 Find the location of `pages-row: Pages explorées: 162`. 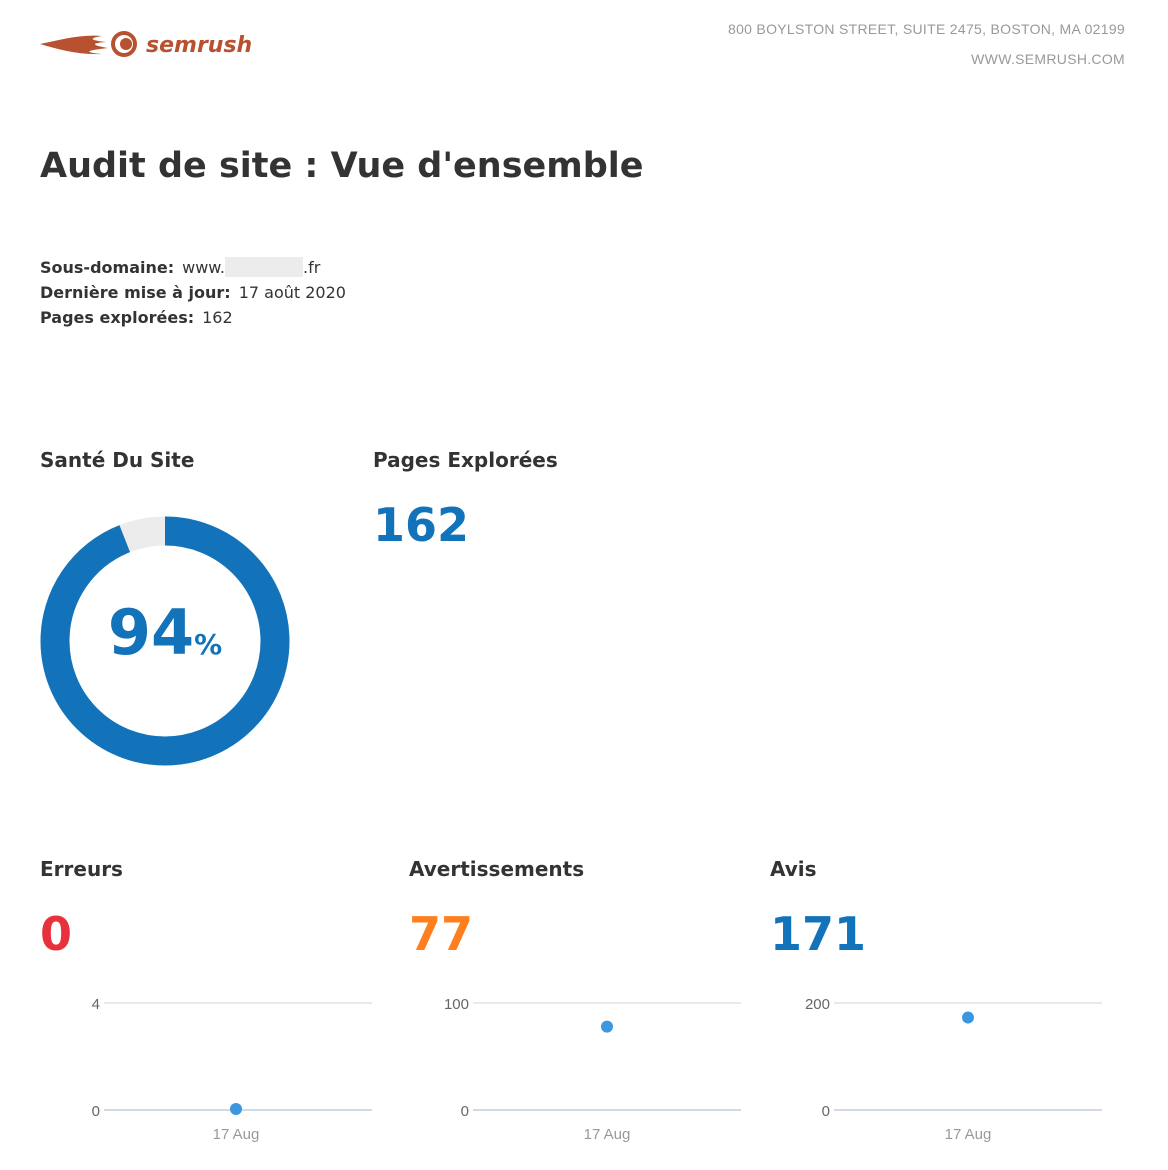

pages-row: Pages explorées: 162 is located at coordinates (136, 317).